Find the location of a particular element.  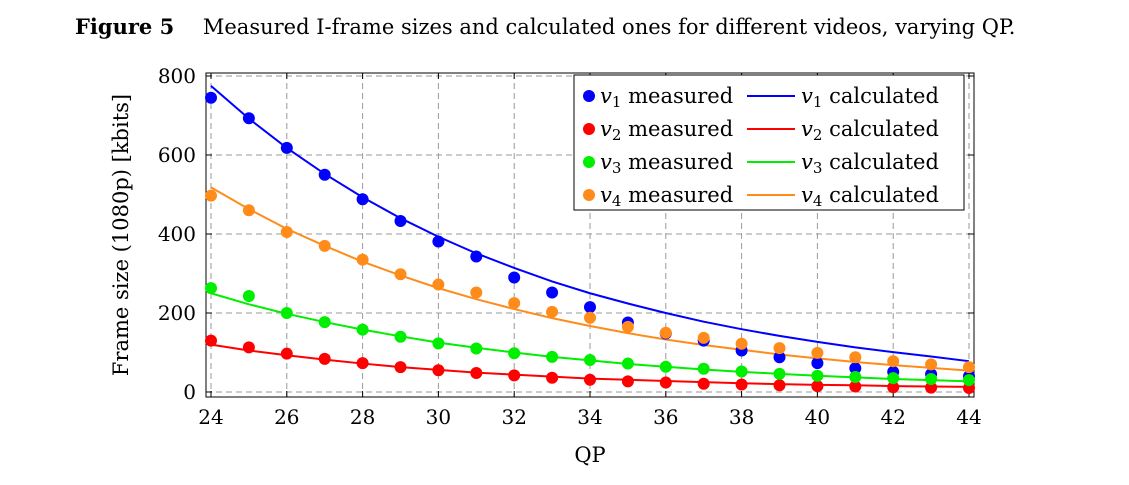

legend-box is located at coordinates (769, 142).